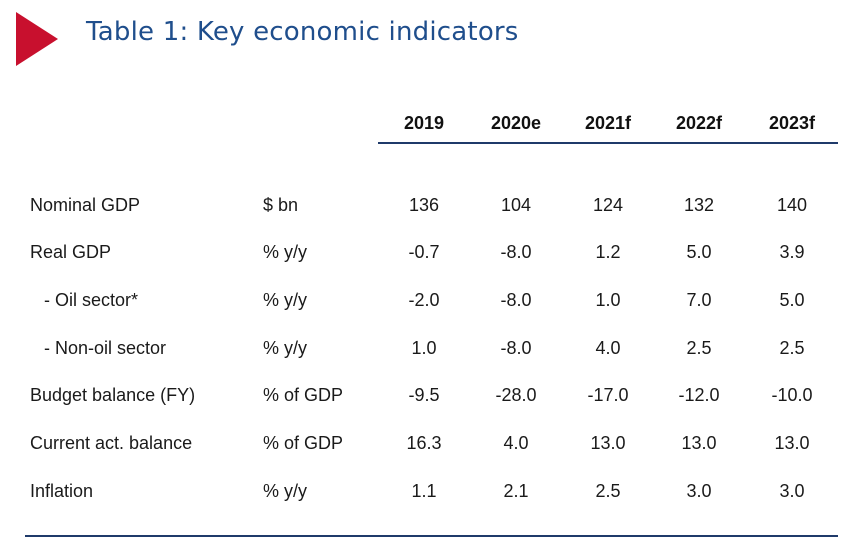 The width and height of the screenshot is (863, 552). I want to click on title-marker-triangle, so click(37, 39).